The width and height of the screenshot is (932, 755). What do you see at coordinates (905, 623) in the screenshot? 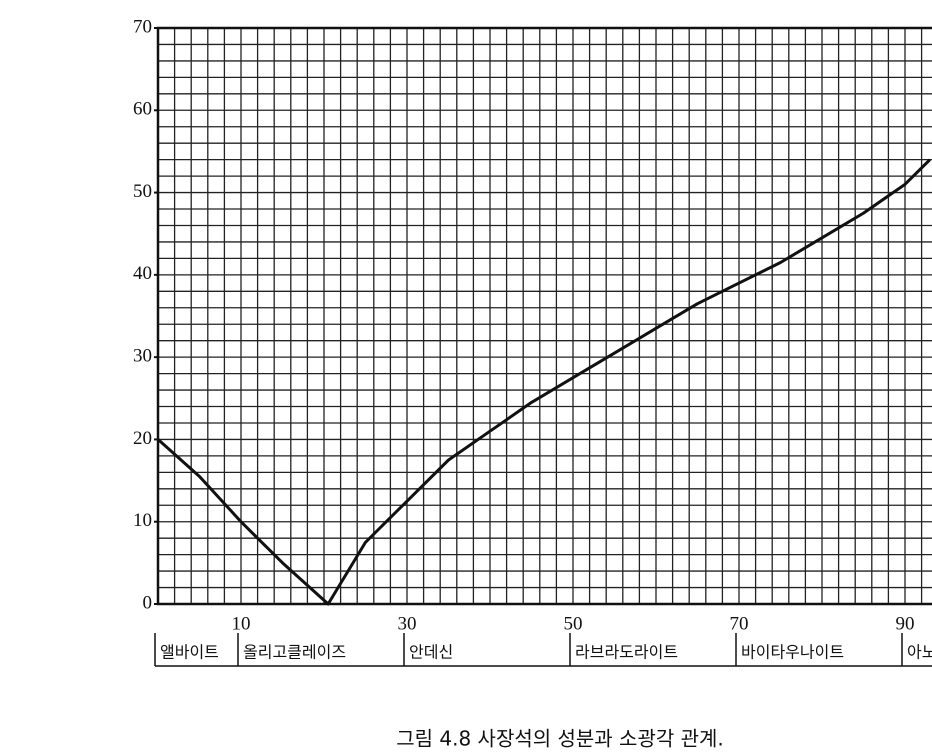
I see `x-tick-label: 90` at bounding box center [905, 623].